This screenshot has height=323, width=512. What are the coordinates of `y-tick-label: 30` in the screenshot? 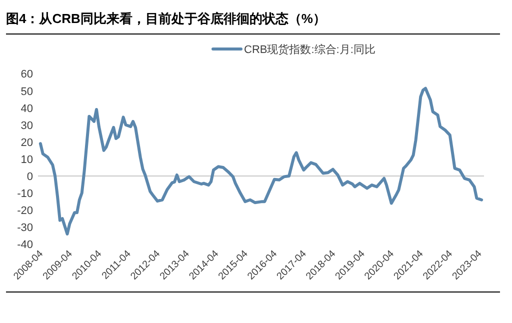 It's located at (26, 126).